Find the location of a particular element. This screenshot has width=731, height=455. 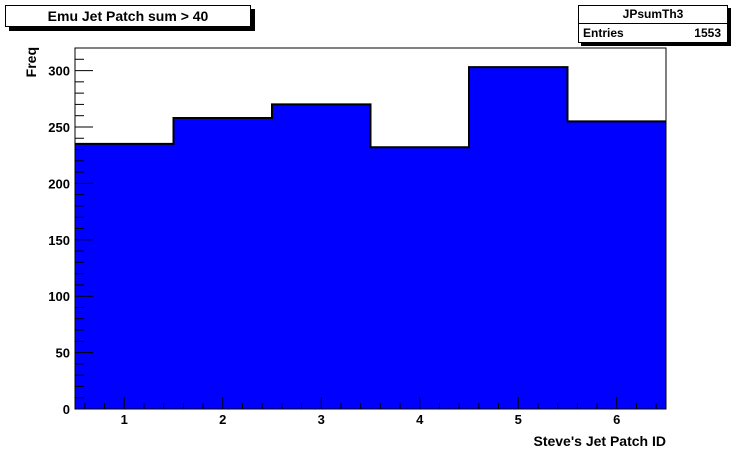

histogram-outline is located at coordinates (370, 107).